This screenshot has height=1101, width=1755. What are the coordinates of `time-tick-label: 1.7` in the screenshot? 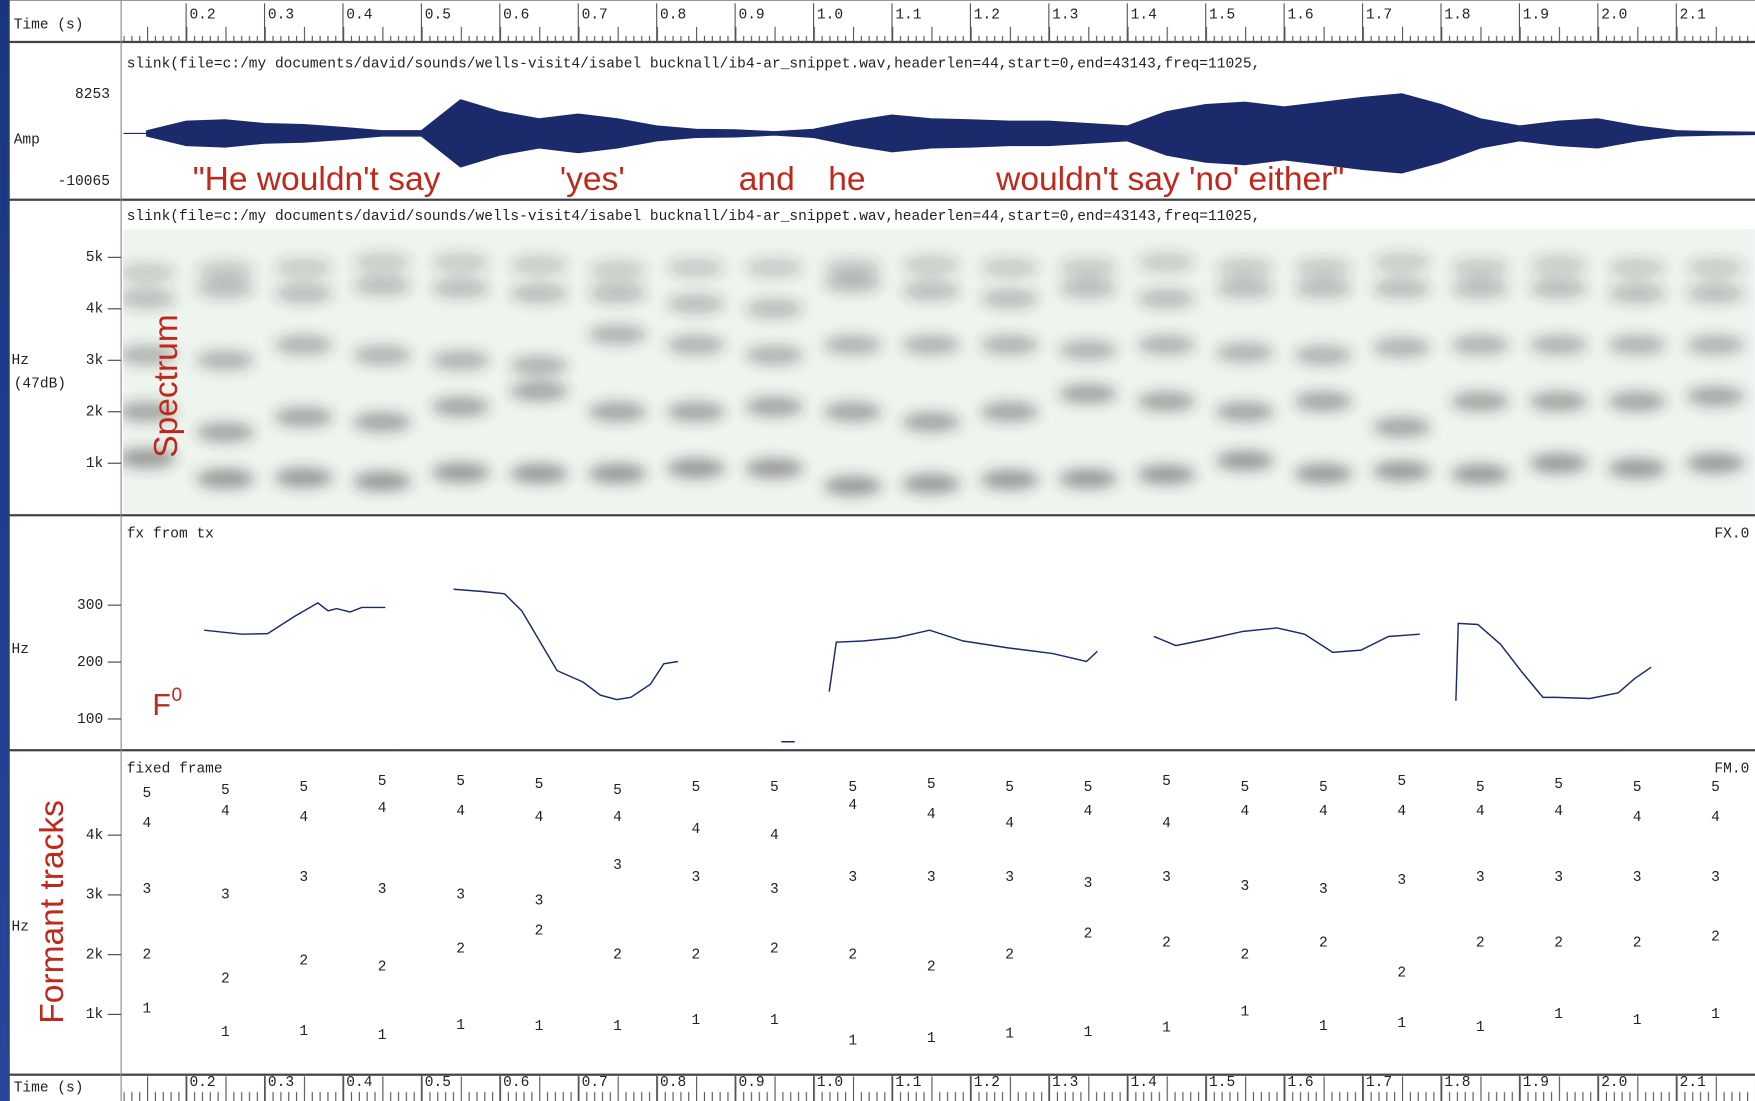 It's located at (1379, 15).